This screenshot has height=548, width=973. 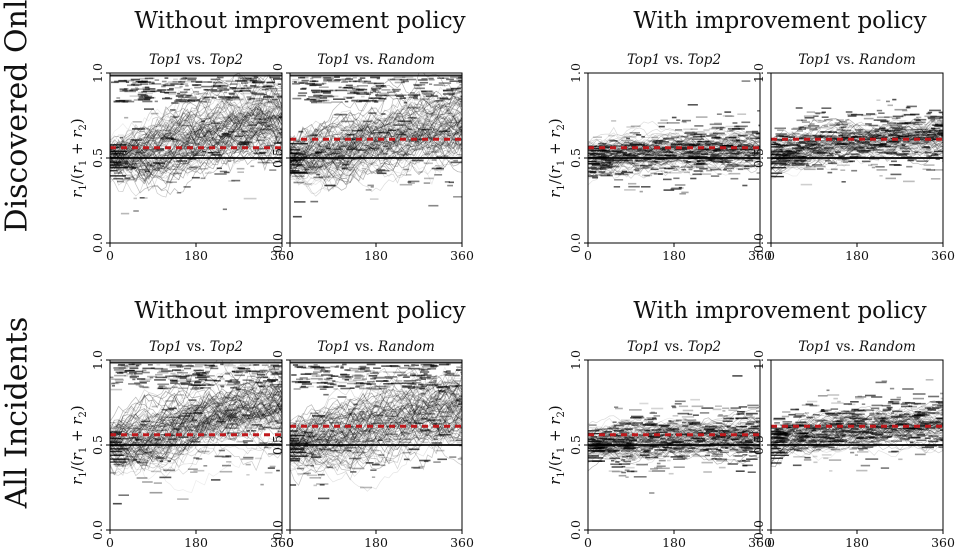 What do you see at coordinates (300, 21) in the screenshot?
I see `group-title-without-top: Without improvement policy` at bounding box center [300, 21].